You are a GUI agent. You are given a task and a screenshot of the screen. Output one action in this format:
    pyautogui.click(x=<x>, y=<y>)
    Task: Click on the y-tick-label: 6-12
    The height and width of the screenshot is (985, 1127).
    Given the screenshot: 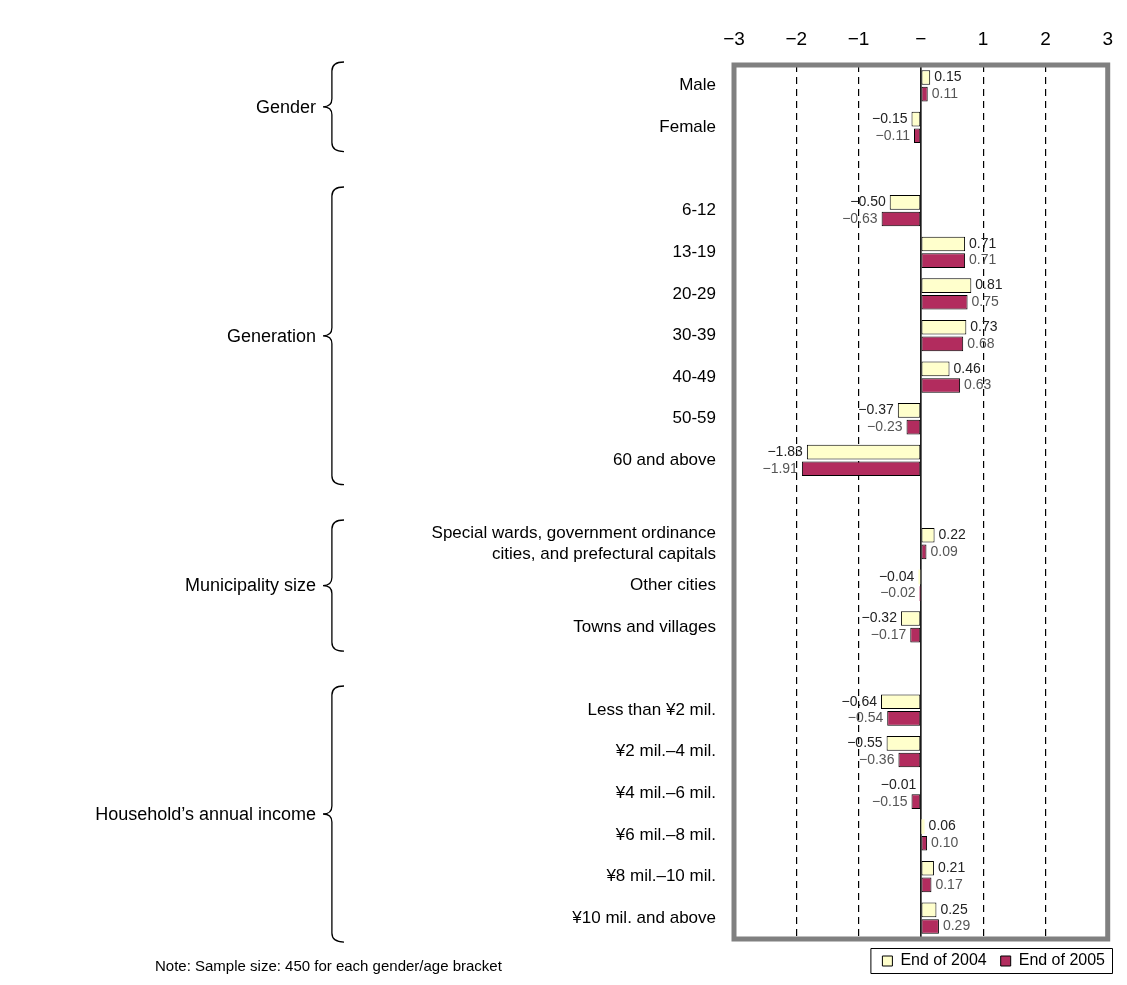 What is the action you would take?
    pyautogui.click(x=698, y=210)
    